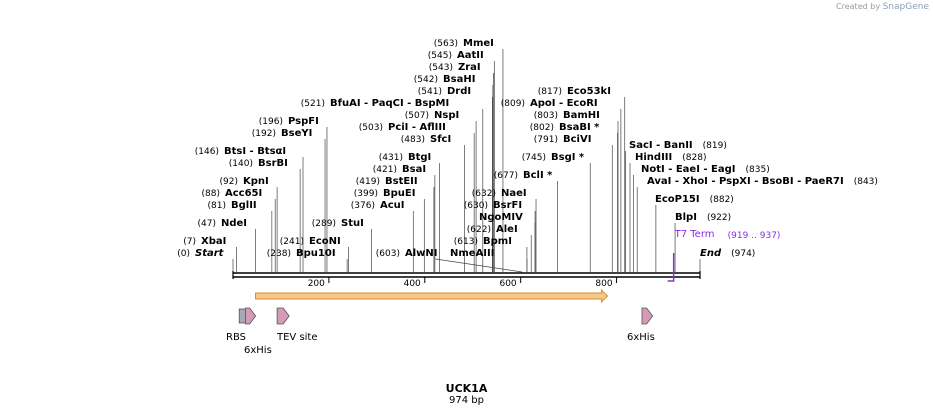 The height and width of the screenshot is (418, 933). I want to click on site-position: (192), so click(264, 134).